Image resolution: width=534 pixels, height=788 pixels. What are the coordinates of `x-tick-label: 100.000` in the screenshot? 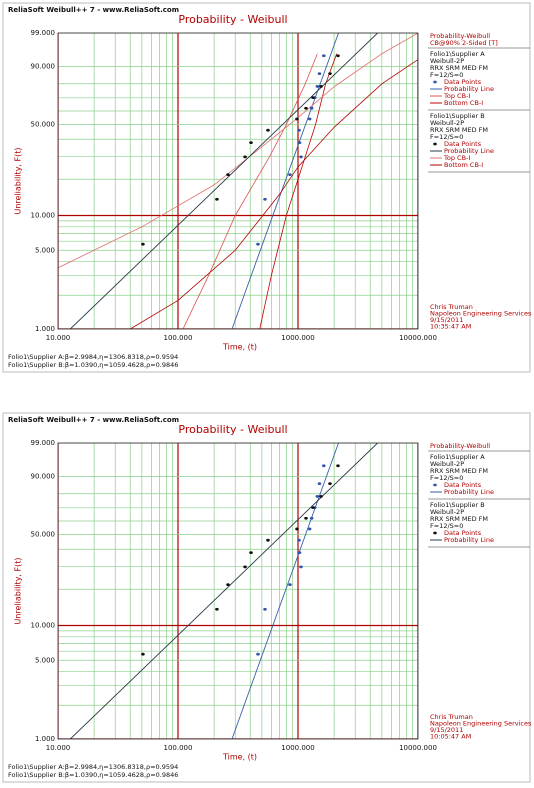 It's located at (178, 748).